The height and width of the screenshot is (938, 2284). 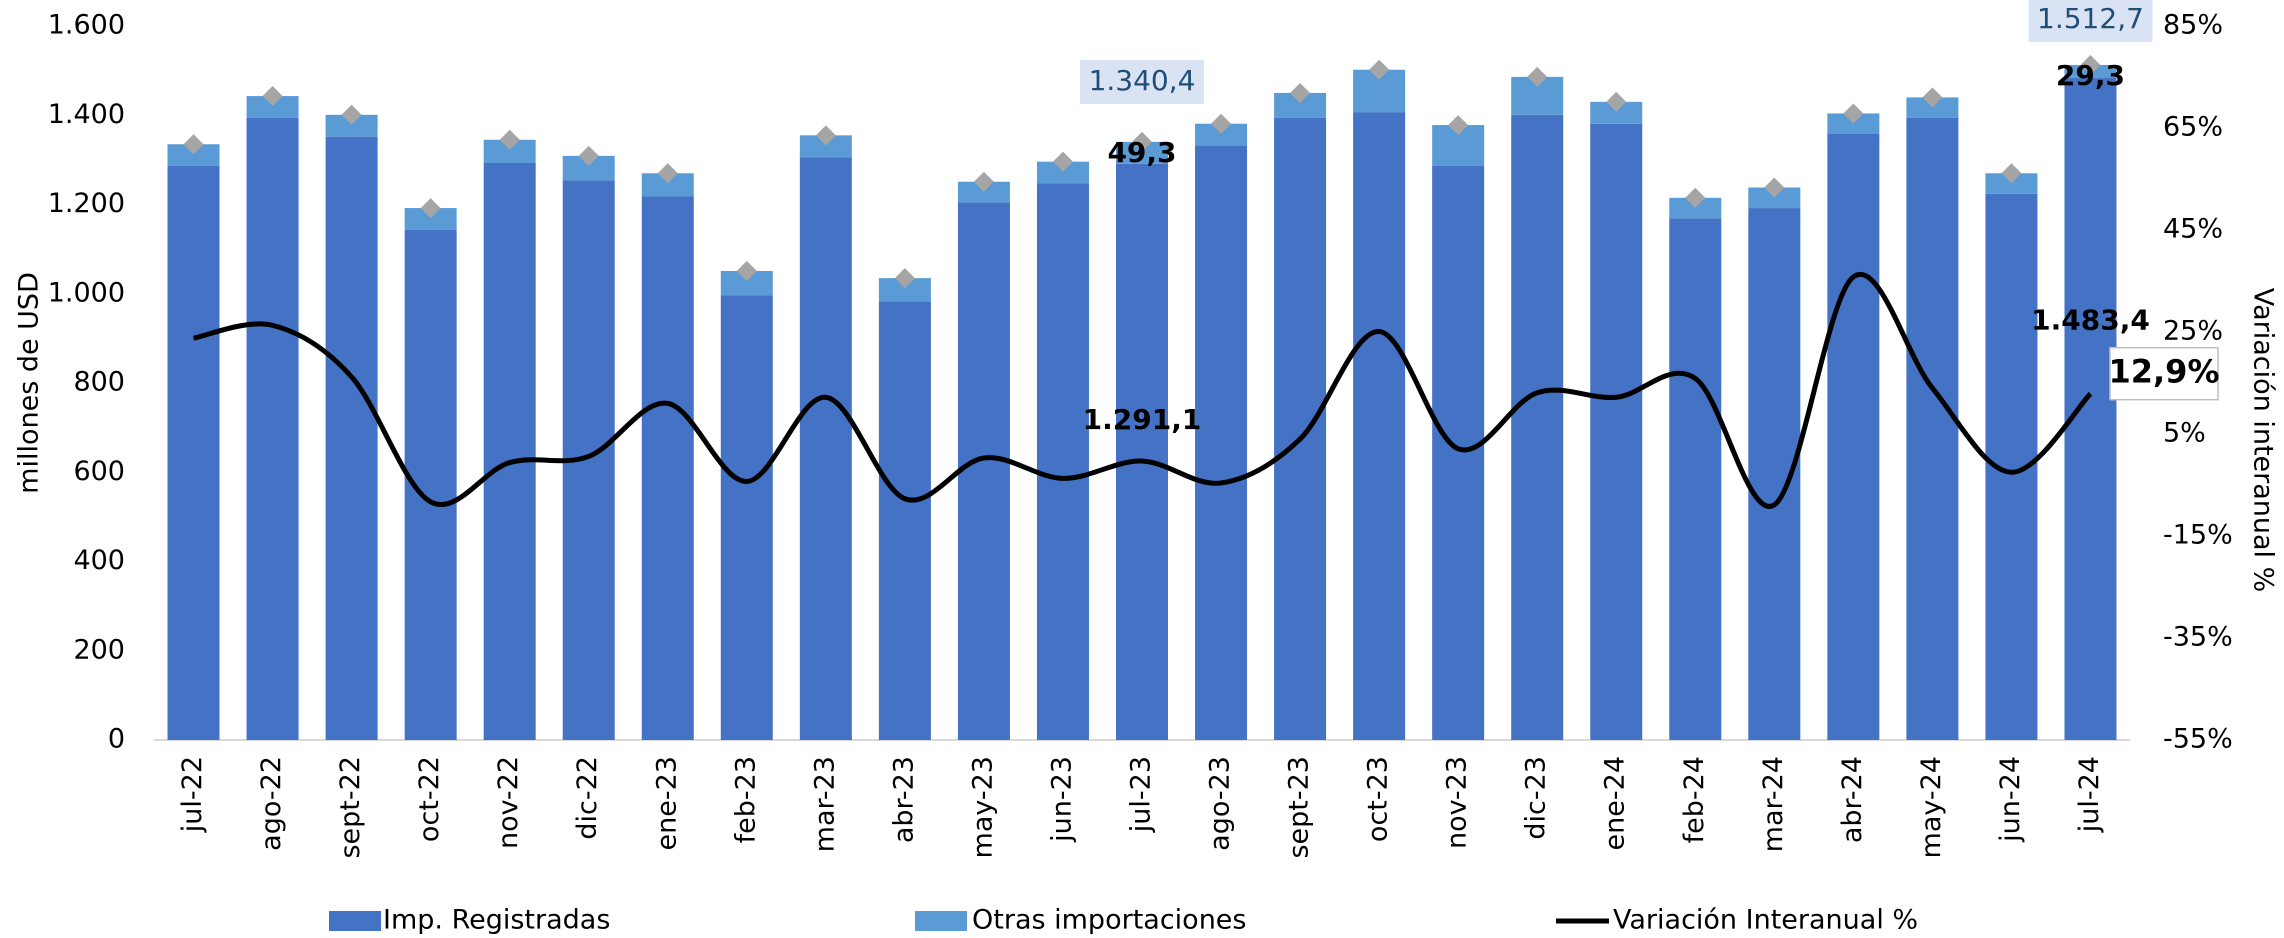 What do you see at coordinates (2184, 433) in the screenshot?
I see `y2-tick-label: 5%` at bounding box center [2184, 433].